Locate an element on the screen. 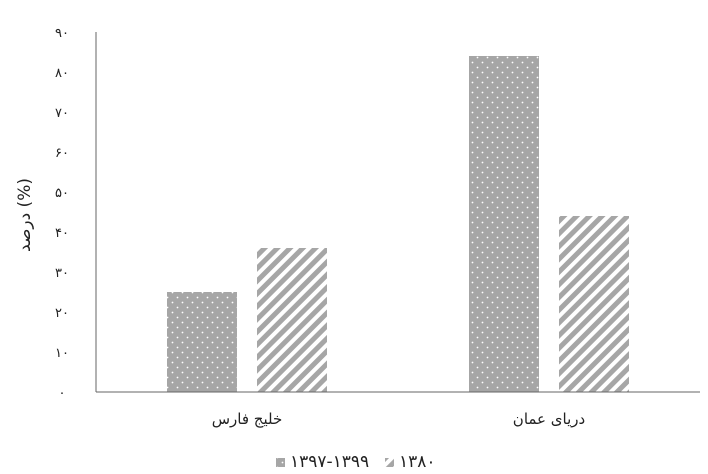  y-tick-label: ۷۰ is located at coordinates (62, 113).